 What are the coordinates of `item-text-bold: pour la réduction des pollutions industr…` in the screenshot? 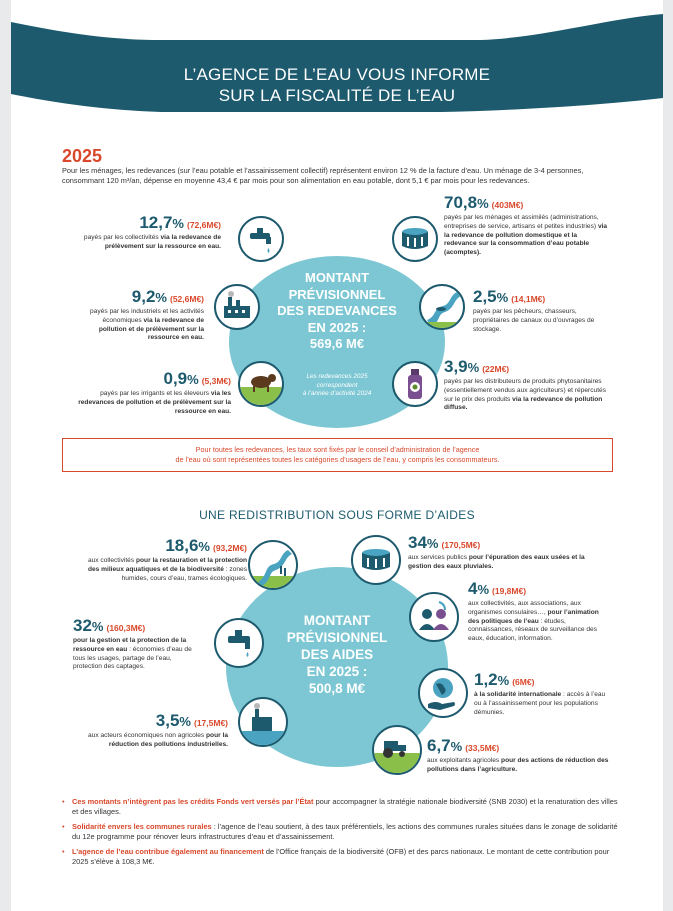 It's located at (168, 740).